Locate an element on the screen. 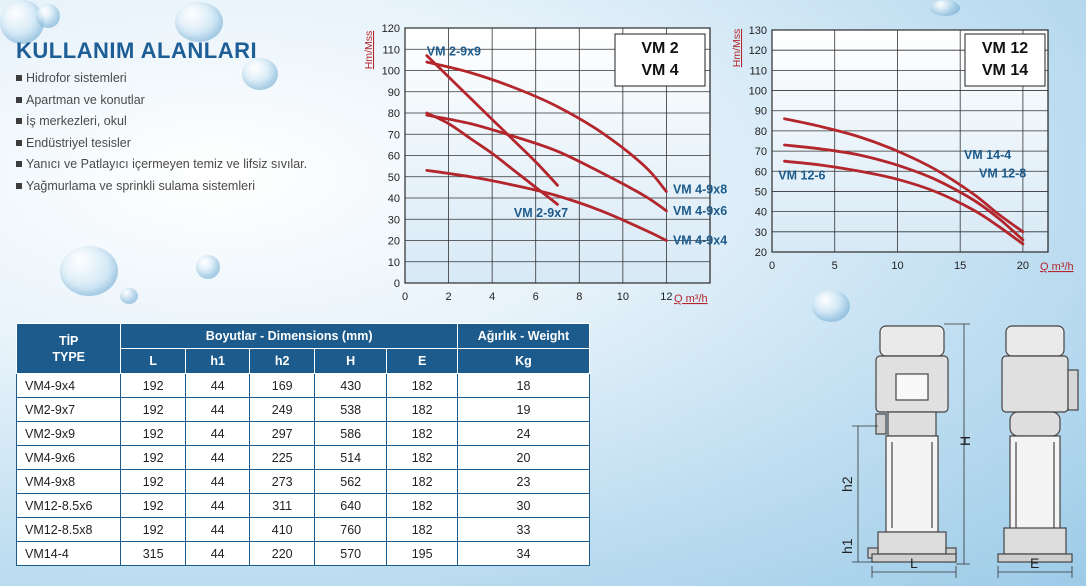 This screenshot has width=1086, height=586. cell-h2: 410 is located at coordinates (282, 529).